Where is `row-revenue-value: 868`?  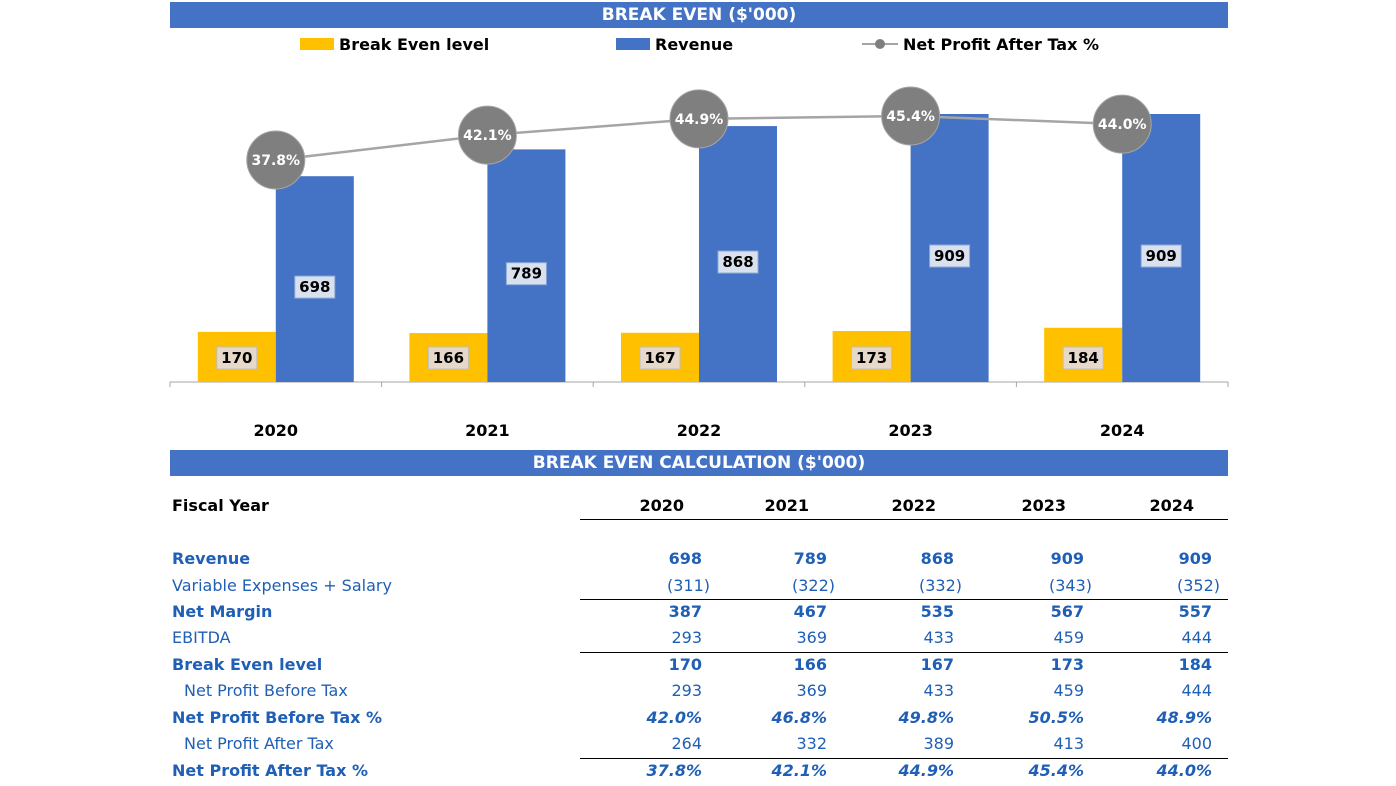 row-revenue-value: 868 is located at coordinates (937, 558).